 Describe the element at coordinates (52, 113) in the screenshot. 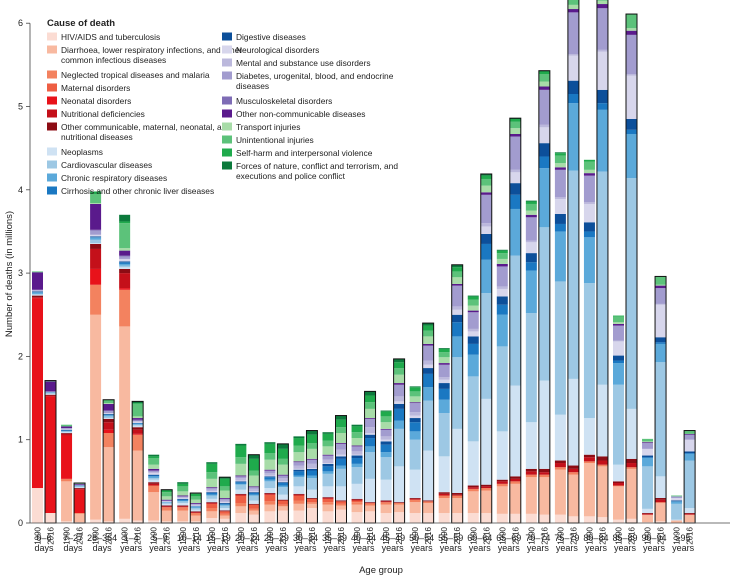

I see `legend-swatch` at that location.